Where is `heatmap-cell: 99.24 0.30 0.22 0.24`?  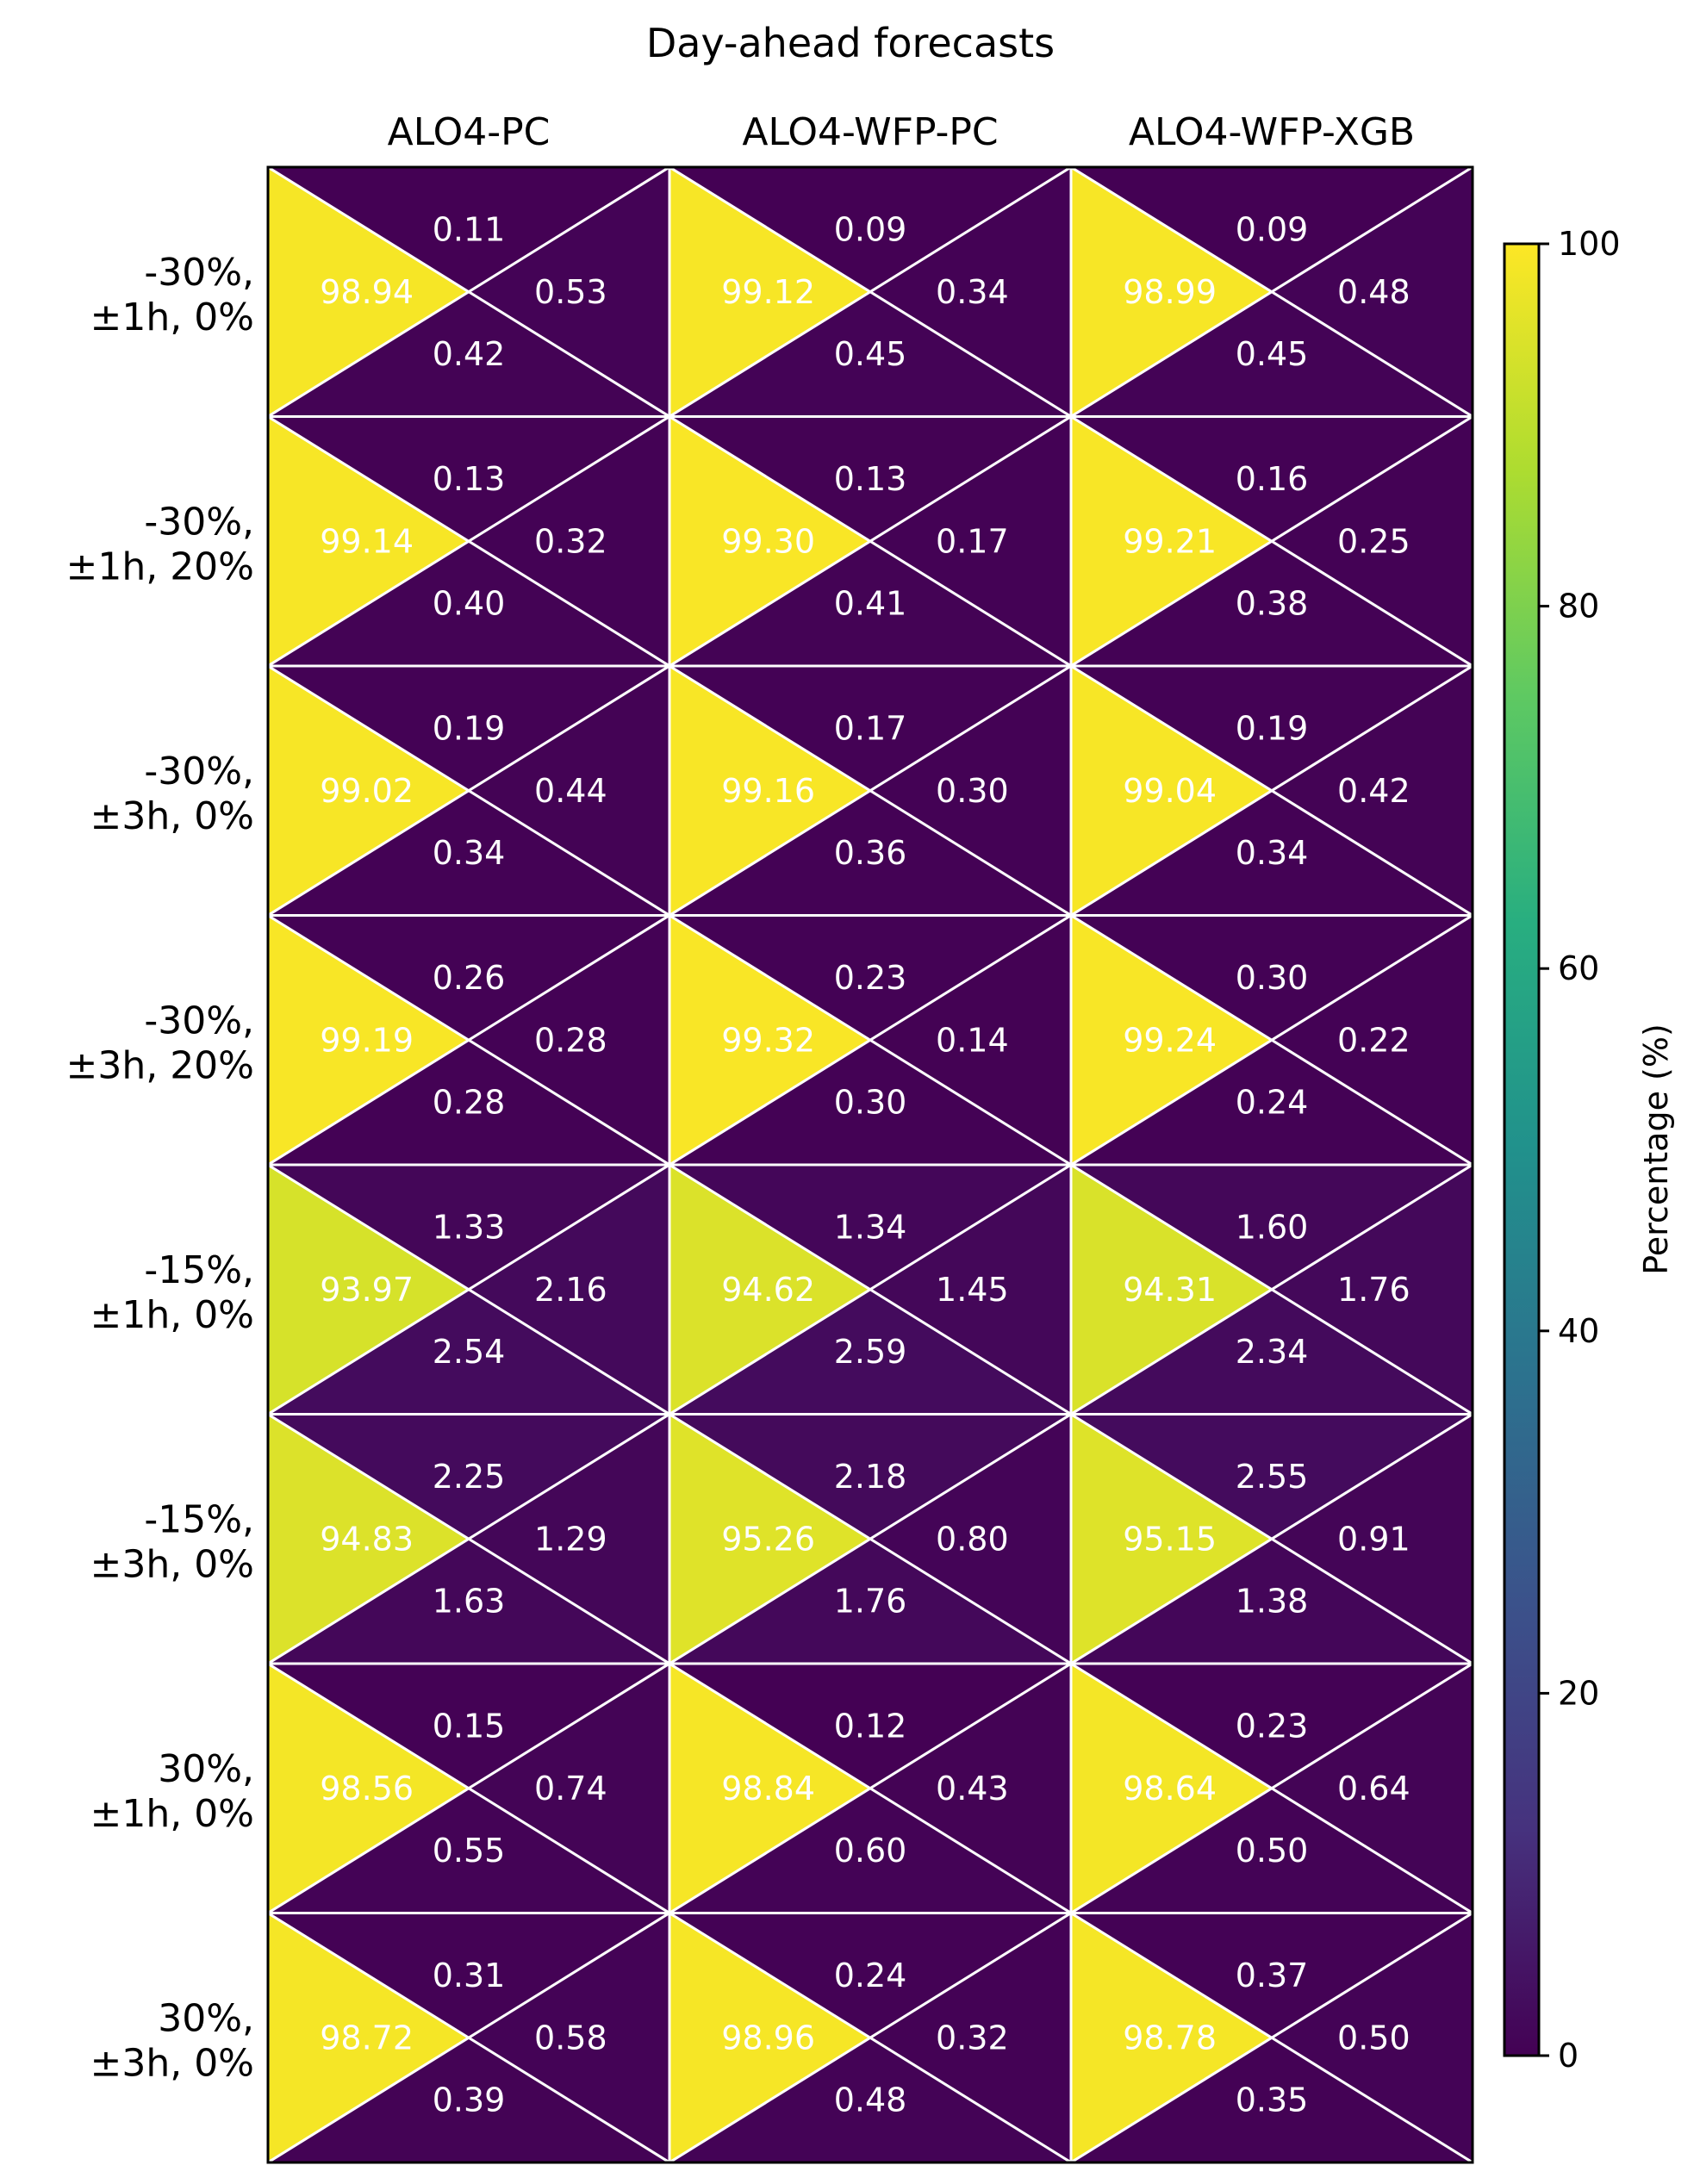 heatmap-cell: 99.24 0.30 0.22 0.24 is located at coordinates (1272, 1039).